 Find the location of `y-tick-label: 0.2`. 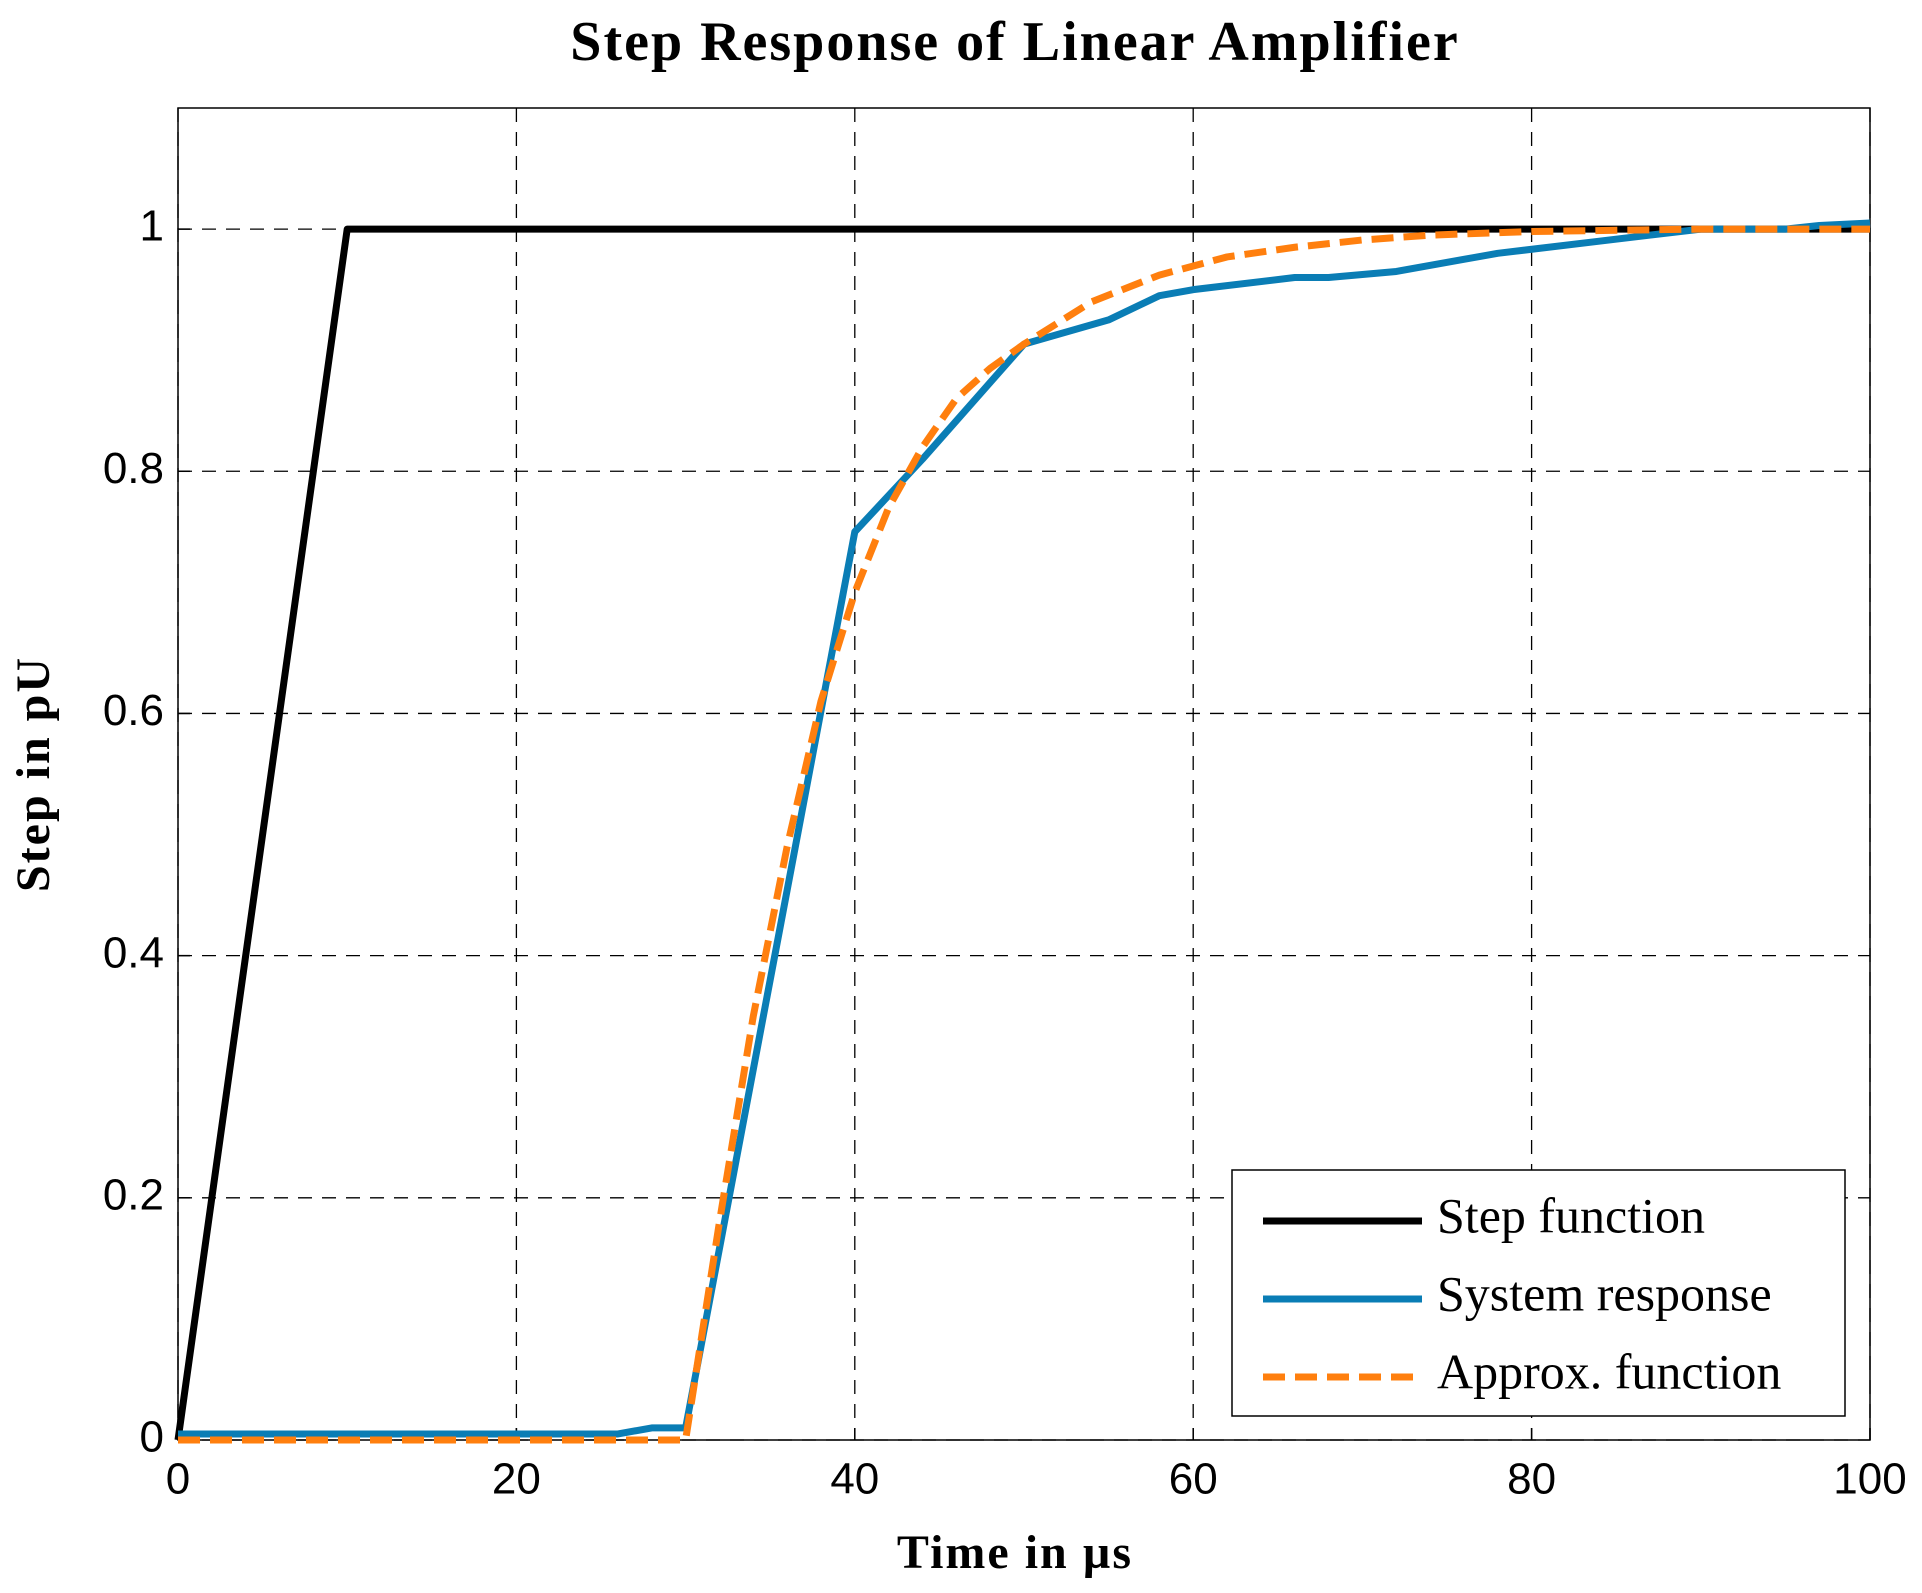

y-tick-label: 0.2 is located at coordinates (133, 1194).